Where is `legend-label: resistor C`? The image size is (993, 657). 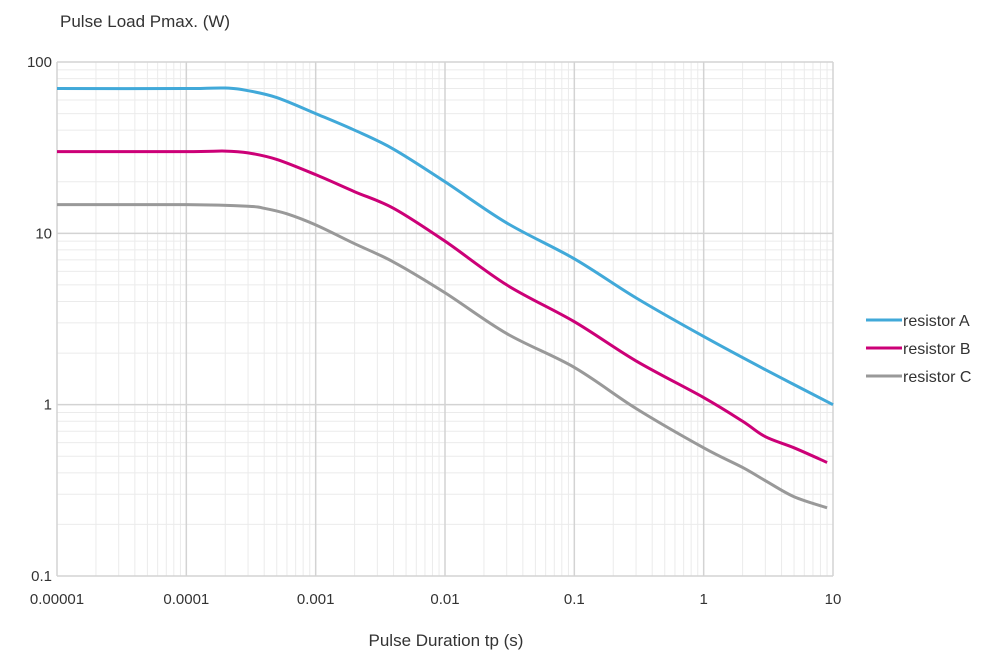
legend-label: resistor C is located at coordinates (937, 377).